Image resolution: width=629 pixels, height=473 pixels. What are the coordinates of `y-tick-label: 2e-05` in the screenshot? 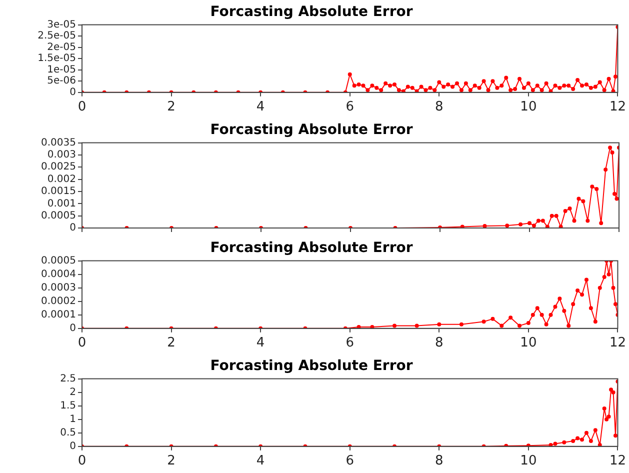 It's located at (61, 47).